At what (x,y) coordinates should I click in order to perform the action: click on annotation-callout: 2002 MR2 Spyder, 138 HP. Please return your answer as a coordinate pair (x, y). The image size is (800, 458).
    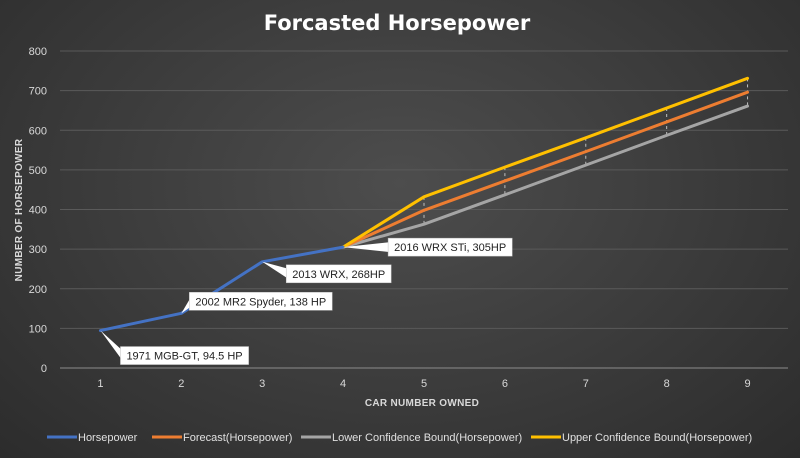
    Looking at the image, I should click on (257, 303).